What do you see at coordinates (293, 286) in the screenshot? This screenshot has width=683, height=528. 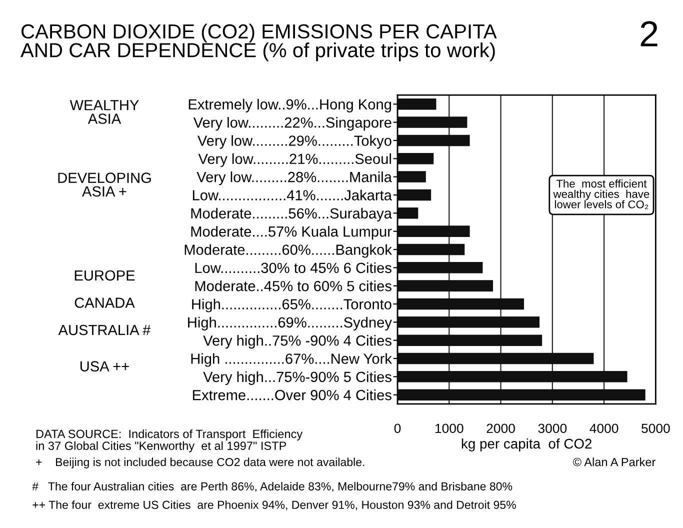 I see `y-tick-label: Moderate..45% to 60% 5 cities` at bounding box center [293, 286].